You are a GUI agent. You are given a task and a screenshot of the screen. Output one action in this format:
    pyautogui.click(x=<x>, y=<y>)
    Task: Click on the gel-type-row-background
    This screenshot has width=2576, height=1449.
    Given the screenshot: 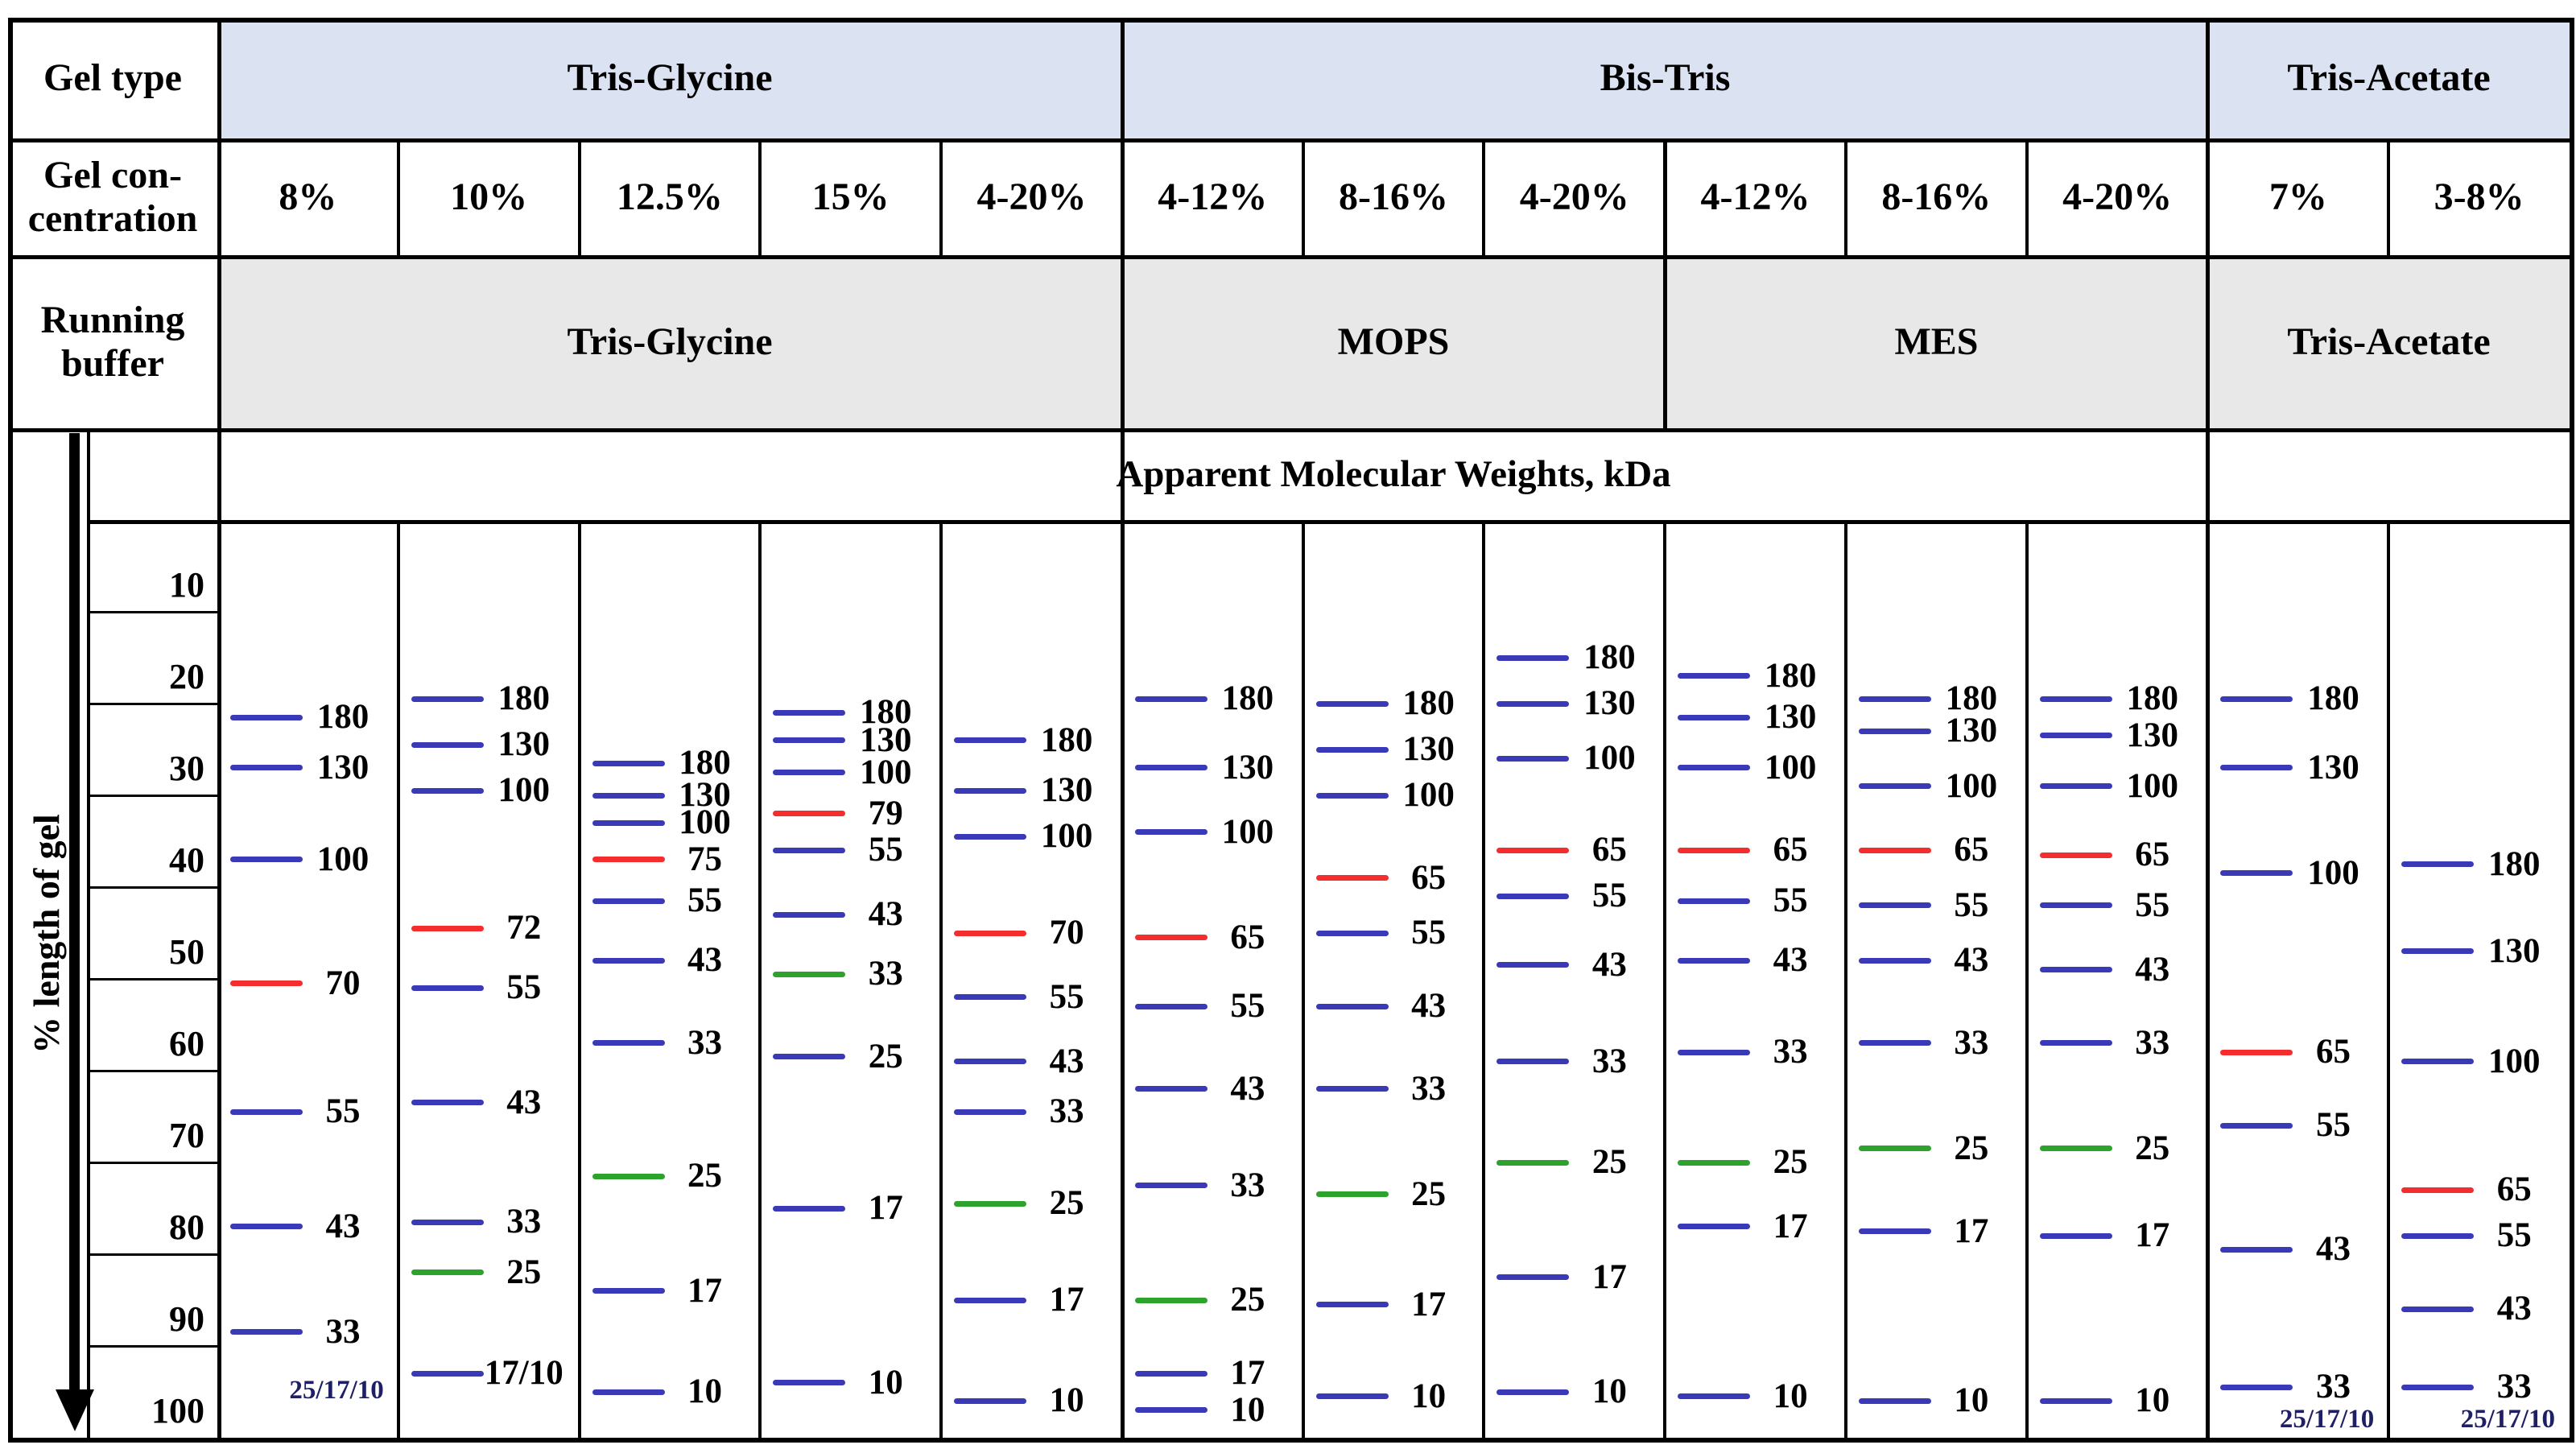 What is the action you would take?
    pyautogui.click(x=1393, y=78)
    